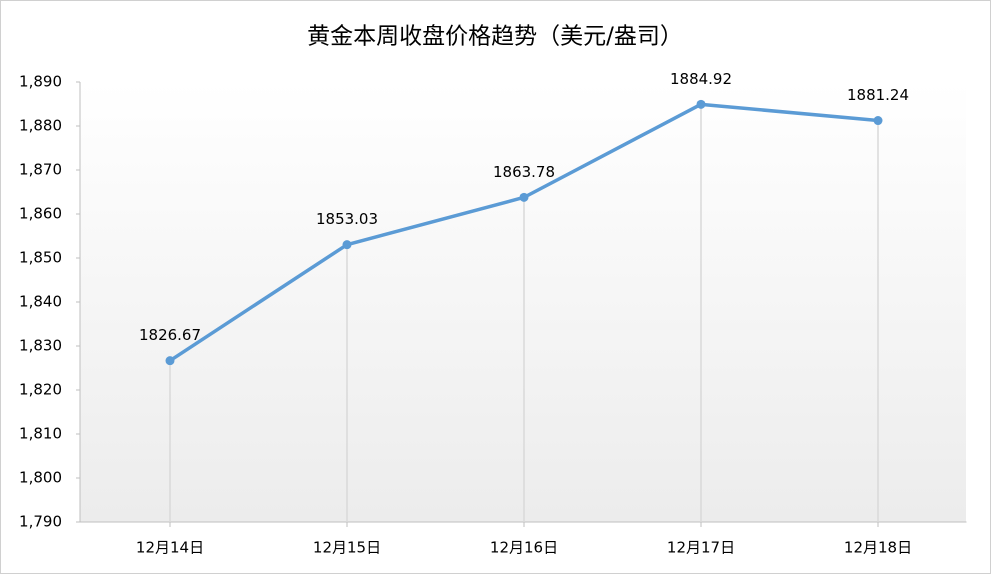 The height and width of the screenshot is (574, 991). I want to click on y-tick-label: 1,800, so click(40, 478).